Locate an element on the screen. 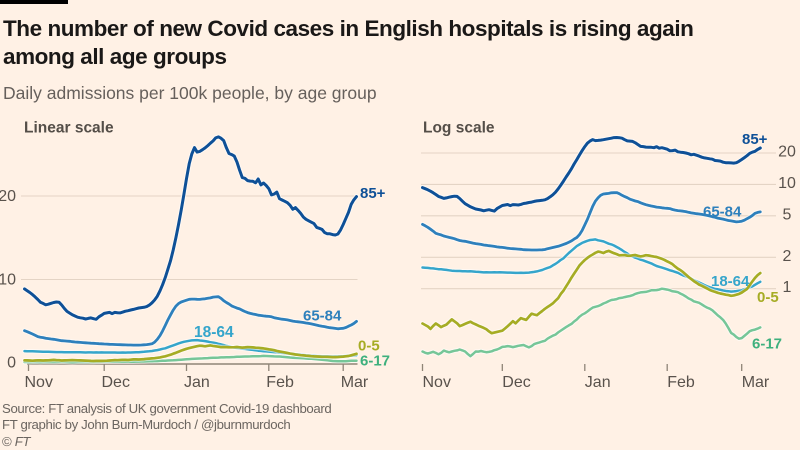  svg-text: 1 is located at coordinates (787, 287).